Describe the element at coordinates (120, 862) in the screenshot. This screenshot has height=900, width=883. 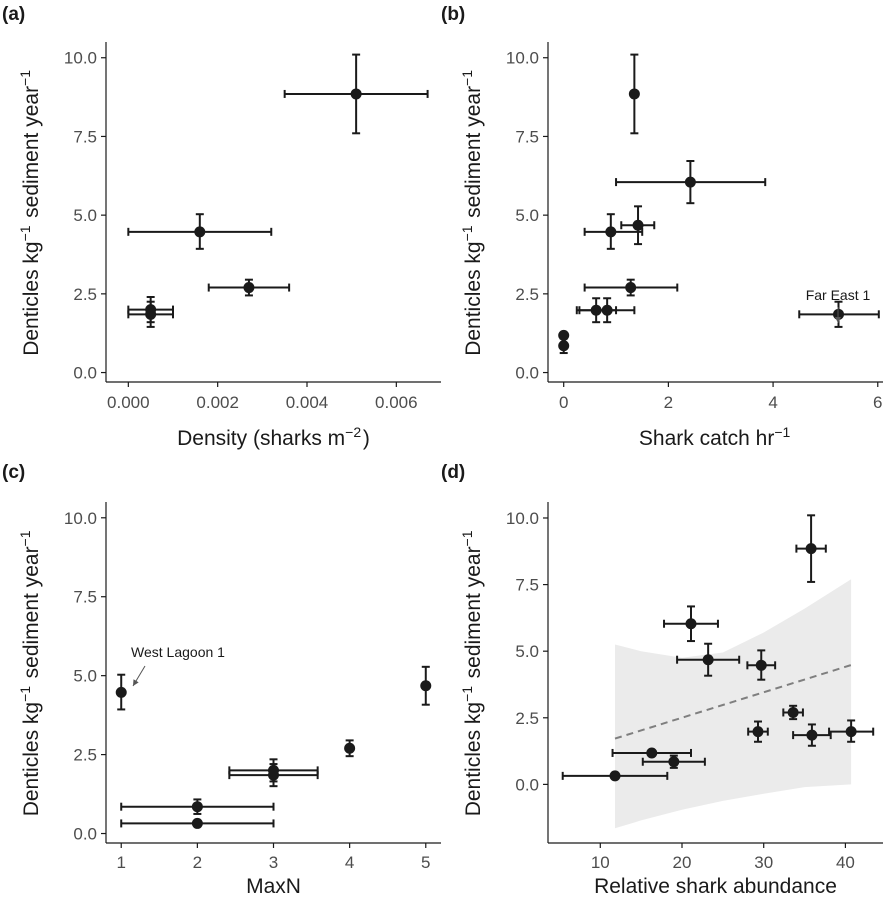
I see `x-tick-label: 1` at that location.